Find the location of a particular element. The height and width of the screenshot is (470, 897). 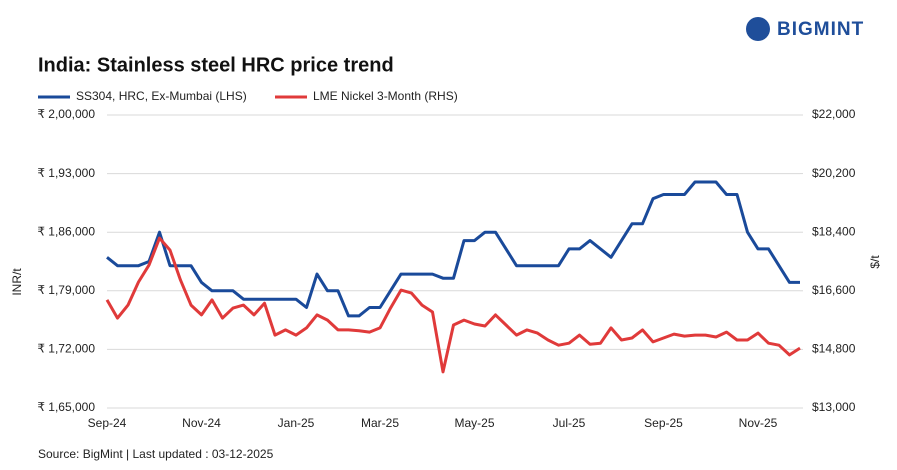

legend-label: SS304, HRC, Ex-Mumbai (LHS) is located at coordinates (161, 96).